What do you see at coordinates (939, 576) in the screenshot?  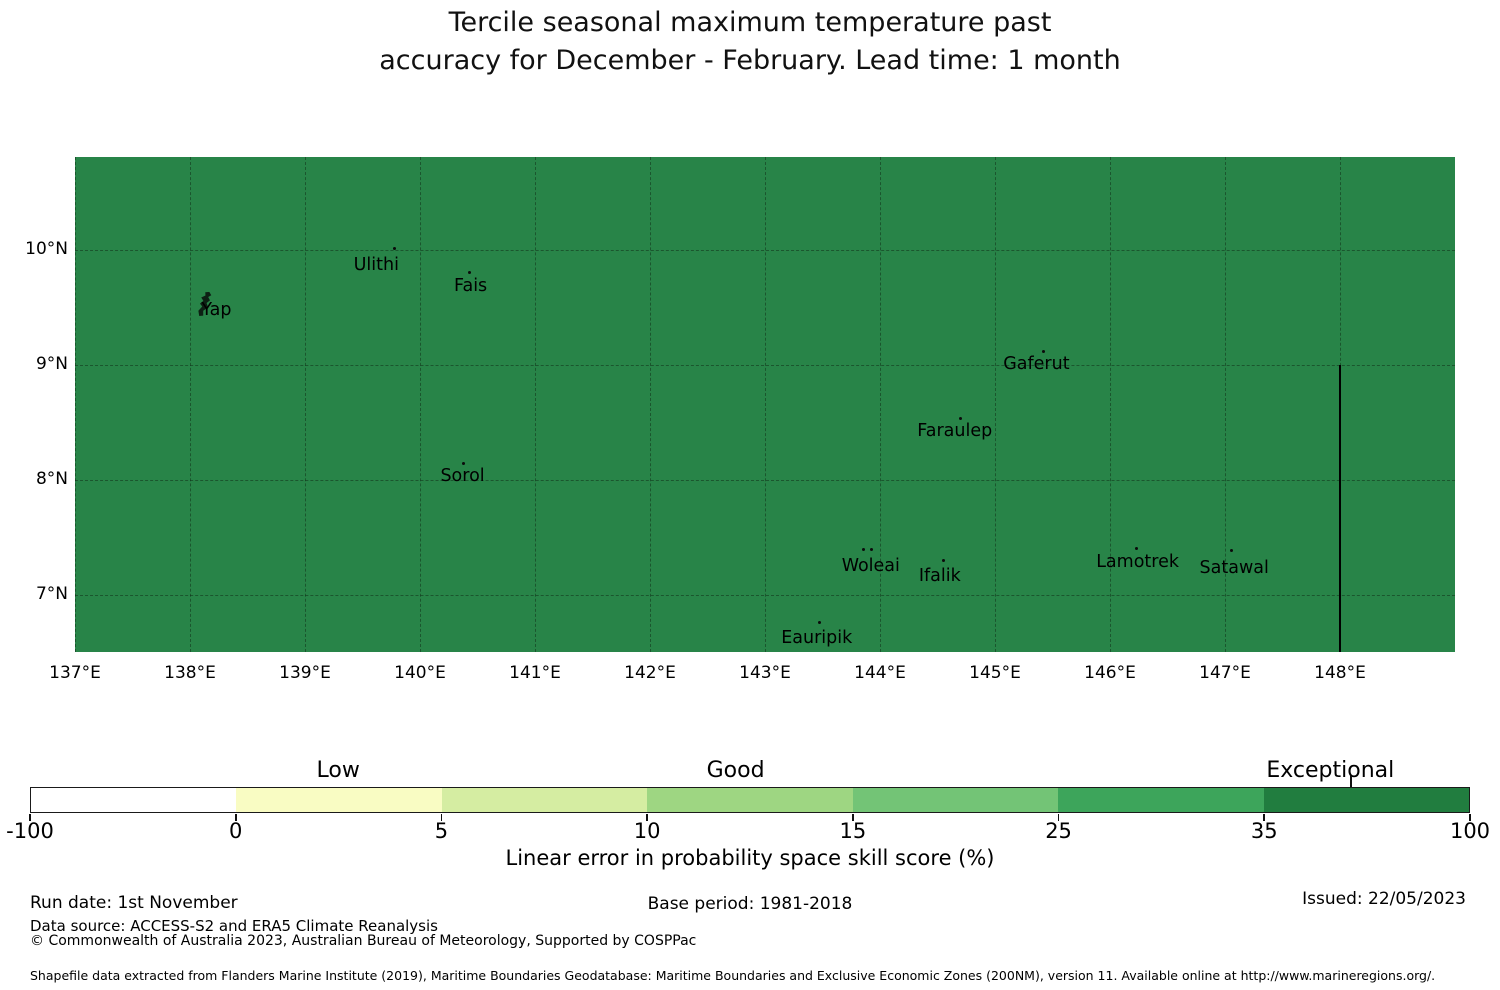 I see `island-label: Ifalik` at bounding box center [939, 576].